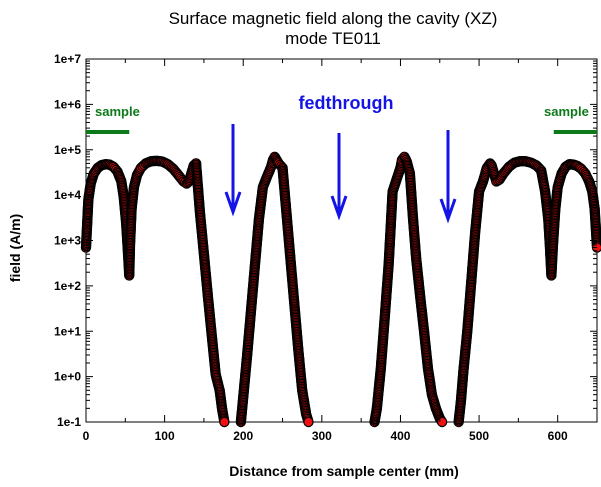 This screenshot has height=487, width=601. I want to click on x-tick-label: 200, so click(243, 436).